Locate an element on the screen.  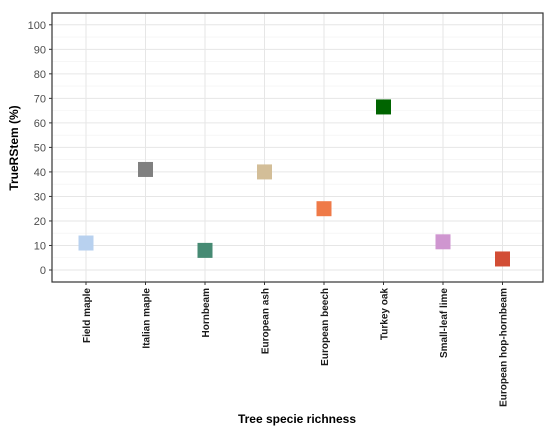
y-tick-label: 10 is located at coordinates (40, 246).